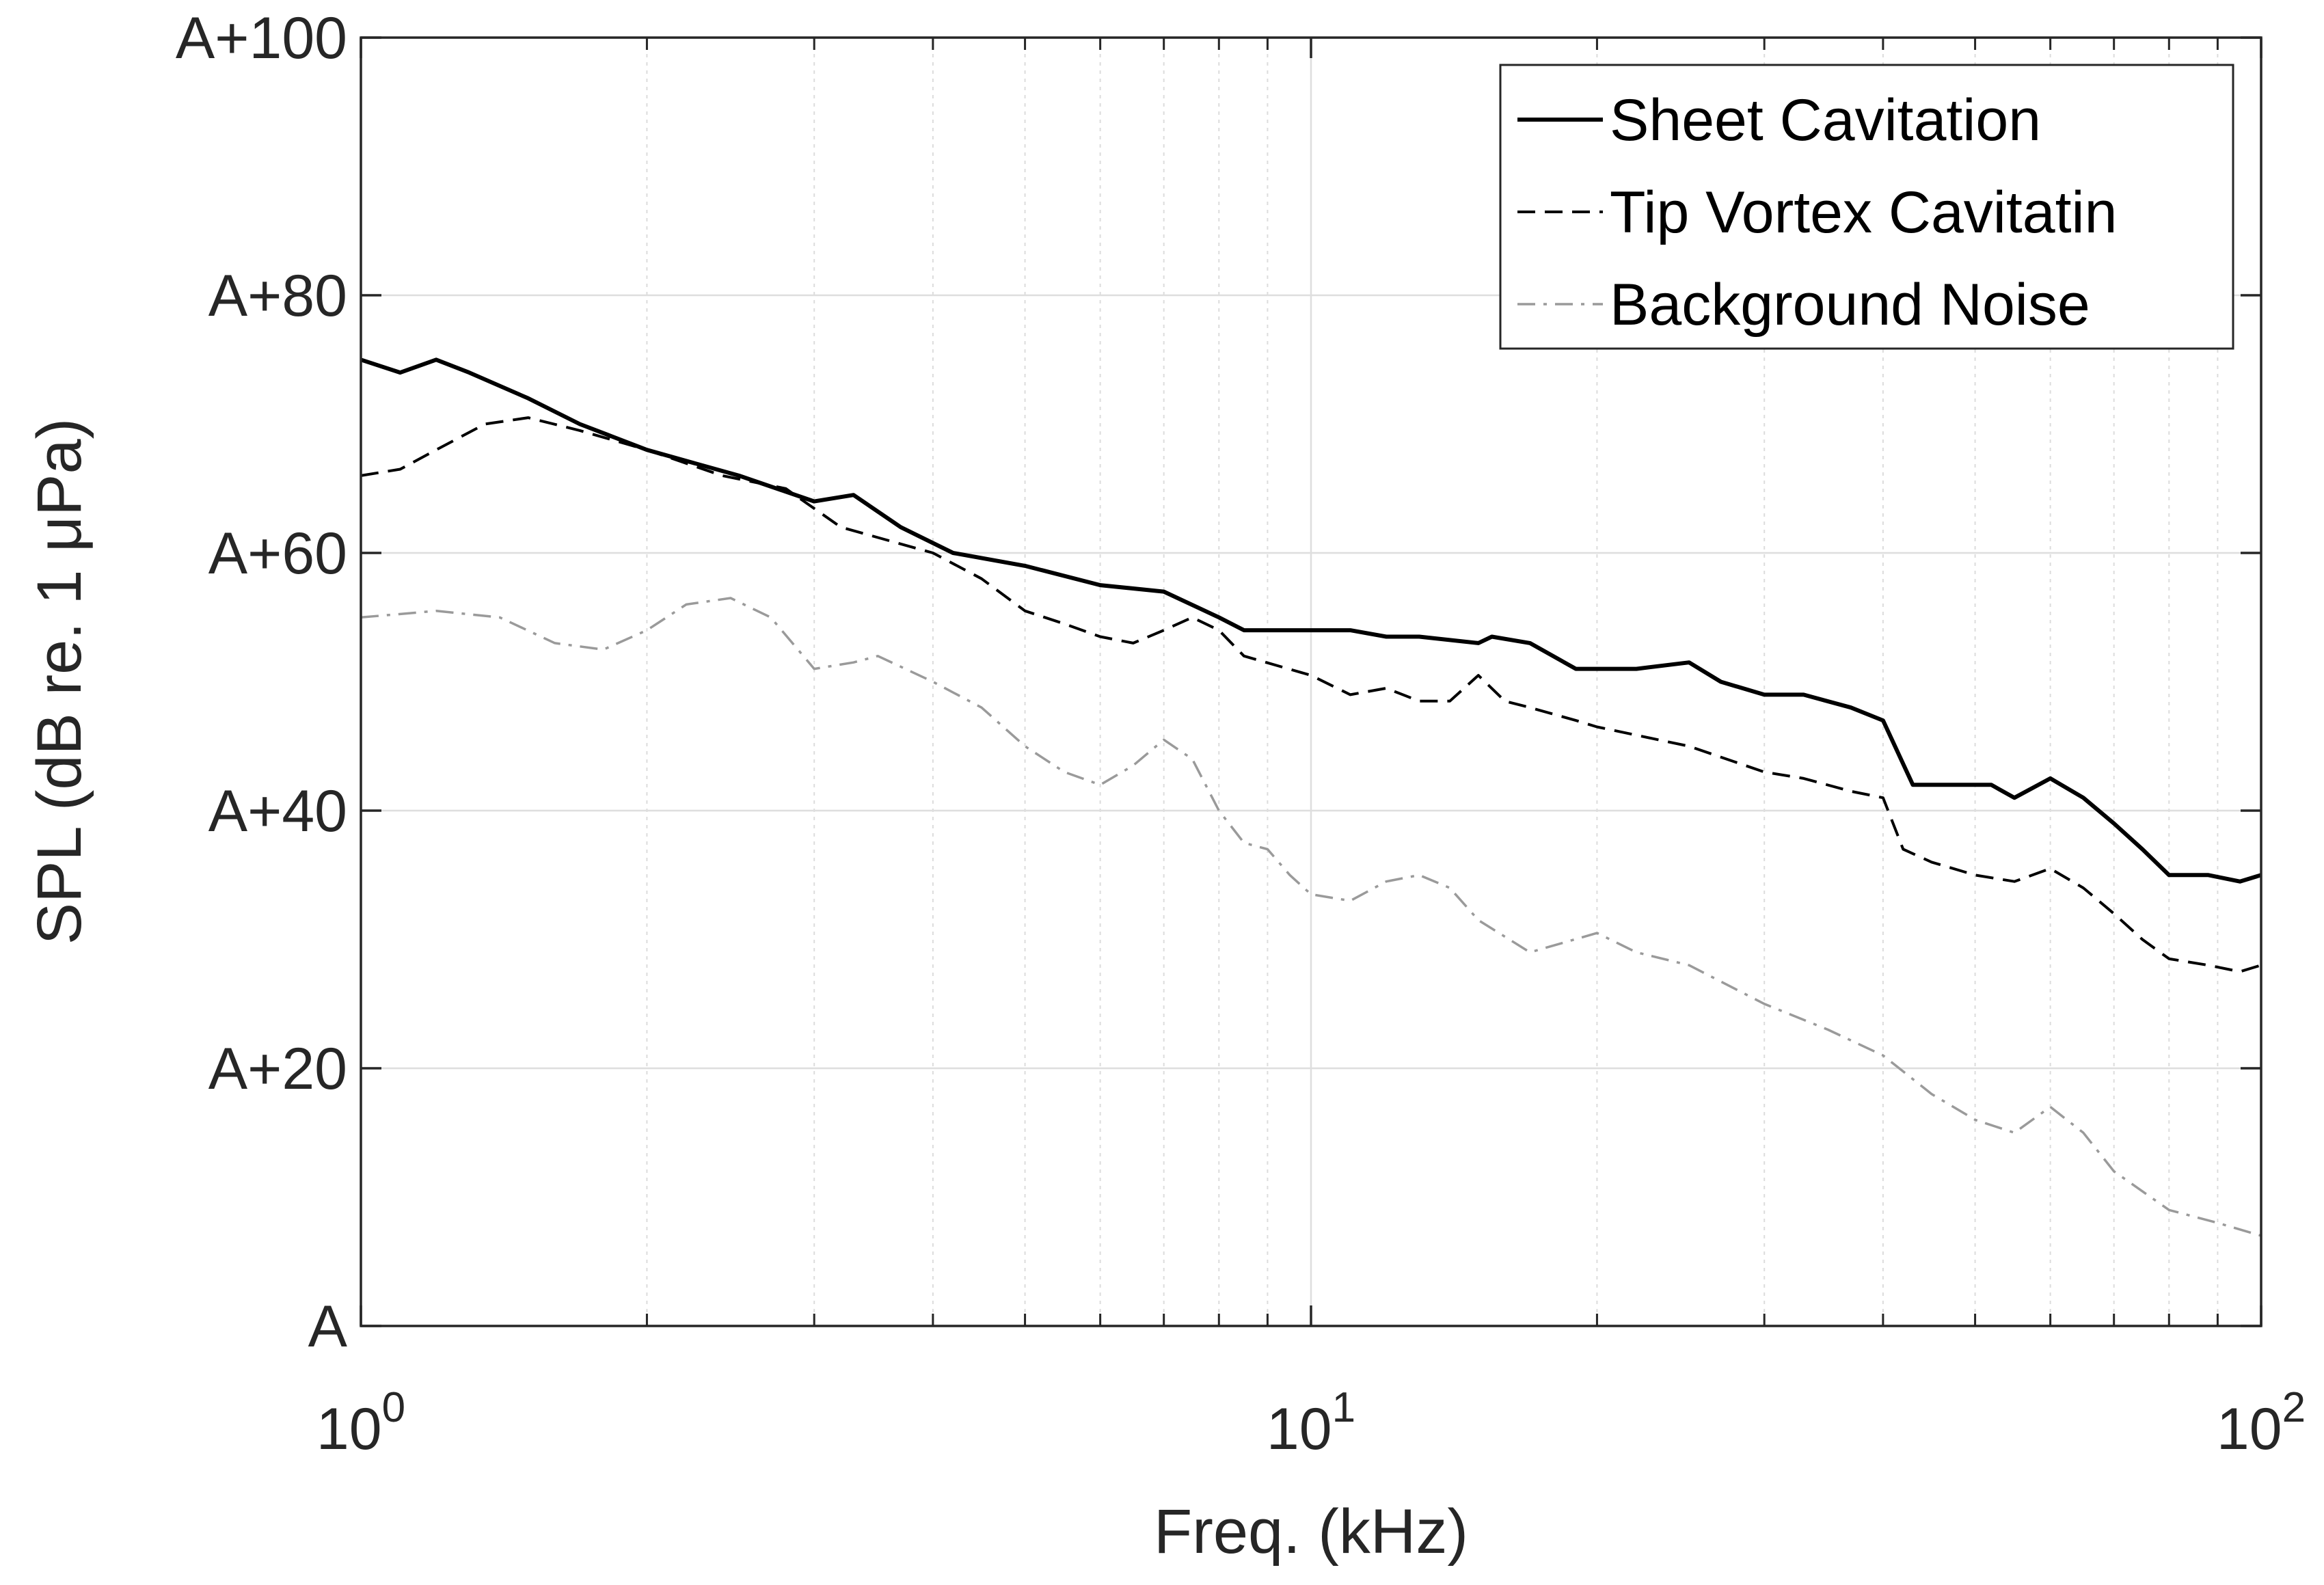  What do you see at coordinates (2261, 1423) in the screenshot?
I see `x-tick-label: 10²` at bounding box center [2261, 1423].